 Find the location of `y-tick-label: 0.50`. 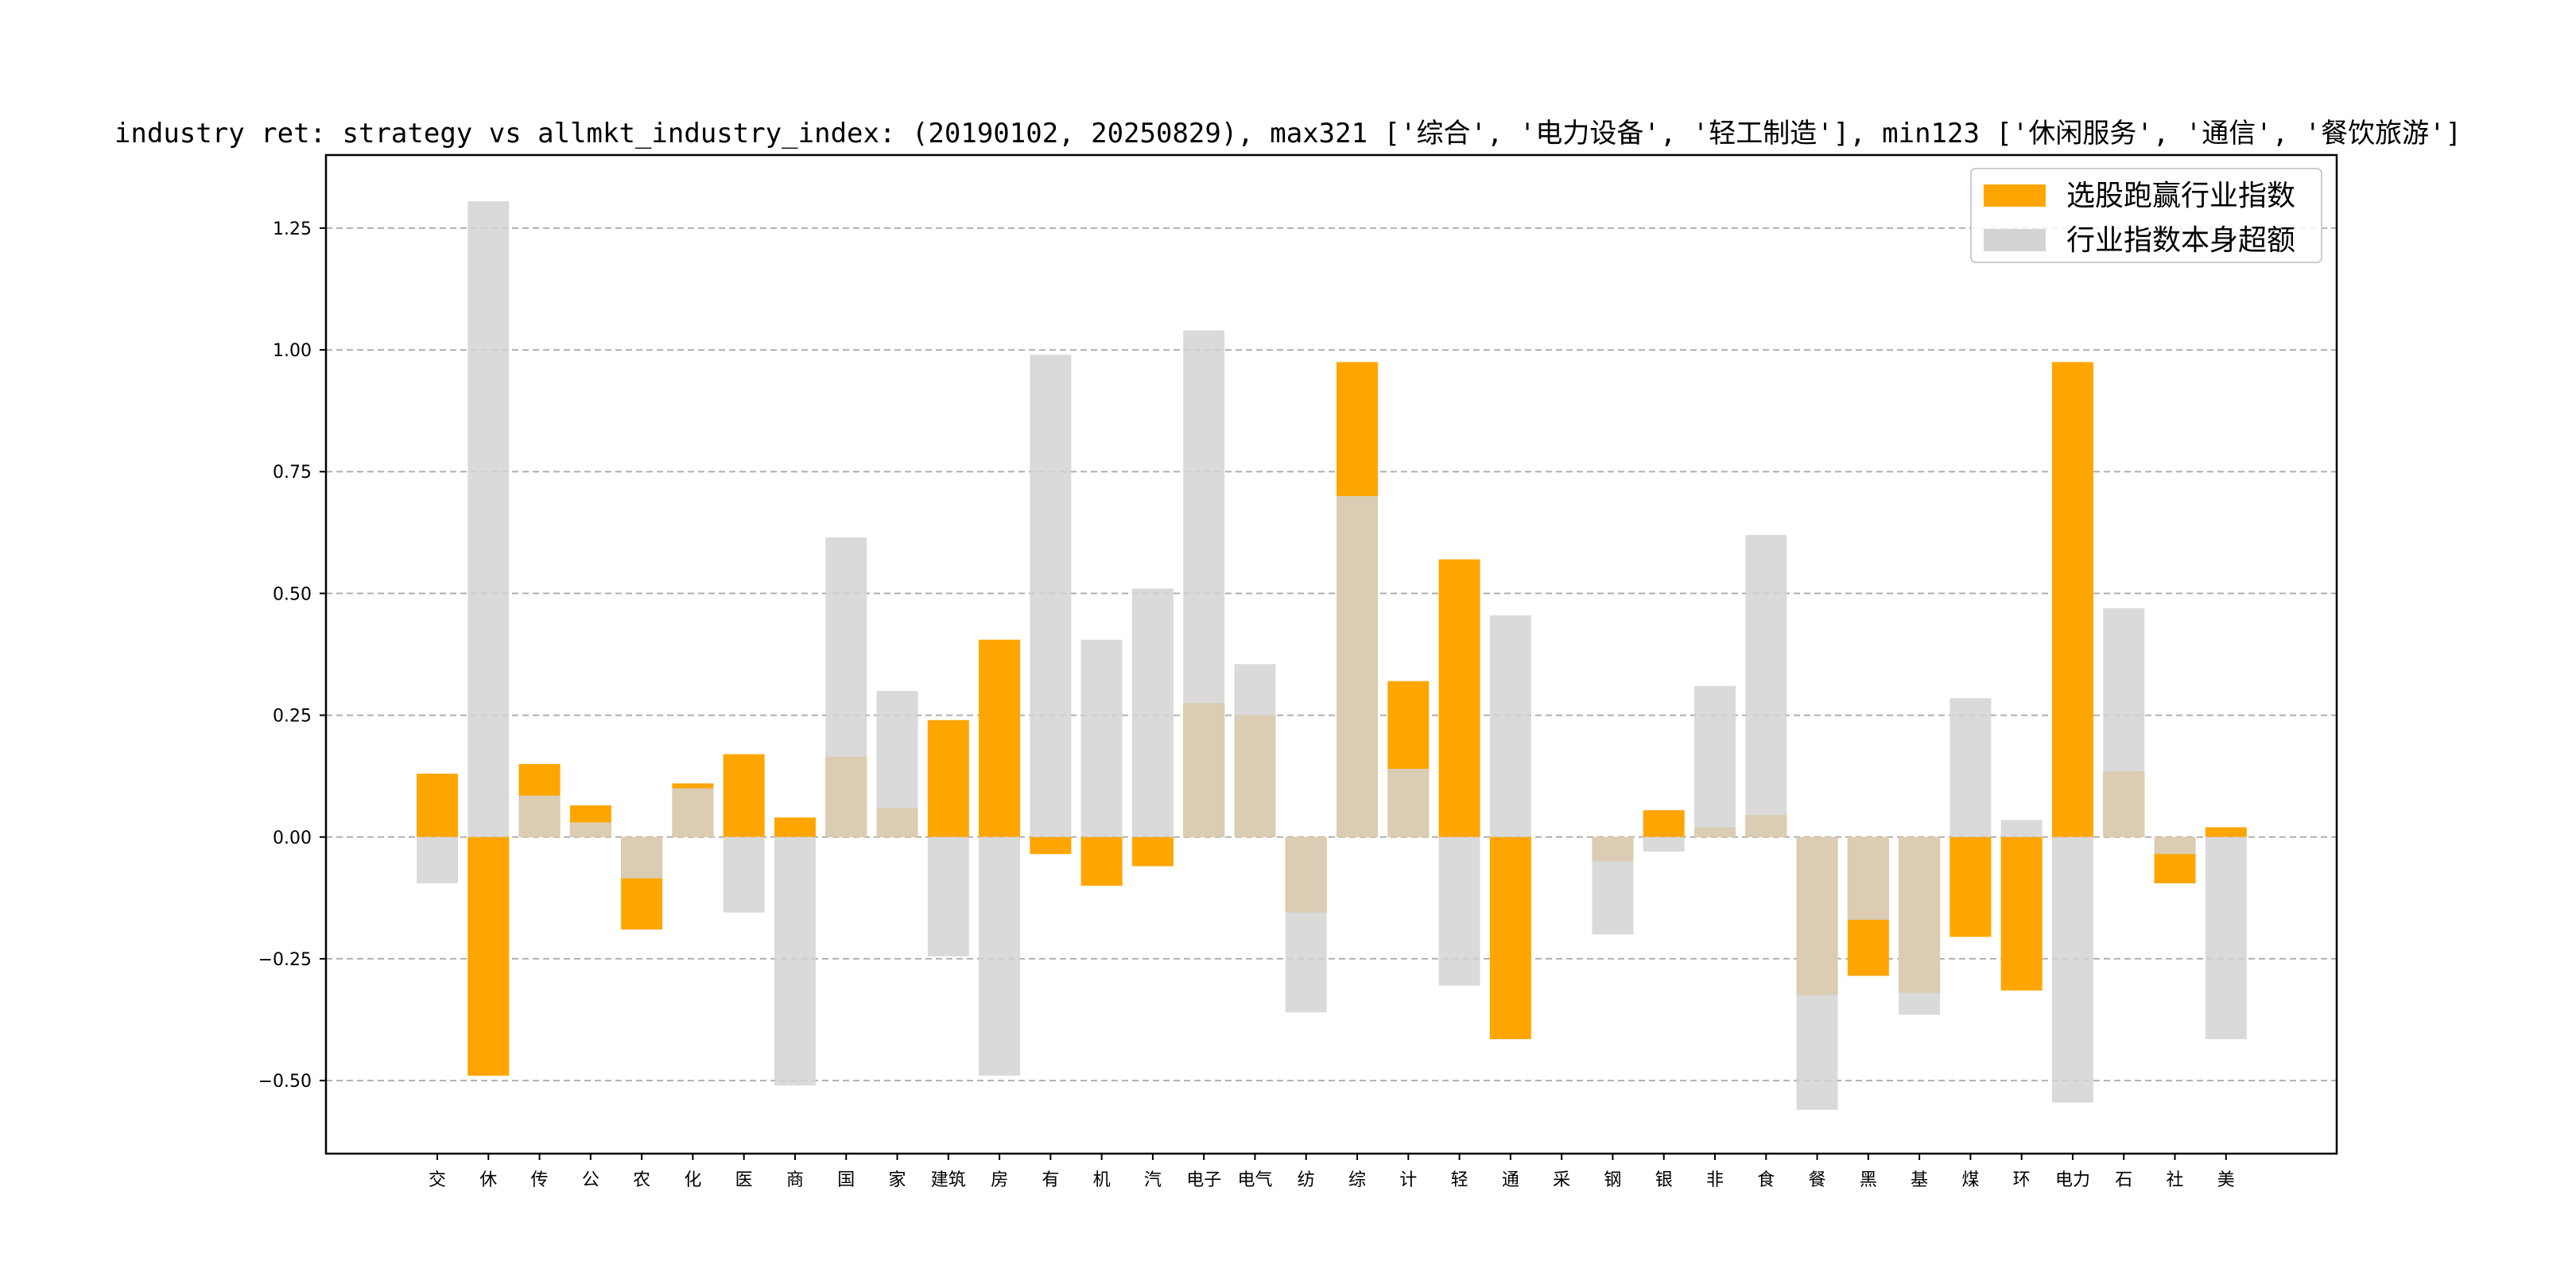

y-tick-label: 0.50 is located at coordinates (292, 594).